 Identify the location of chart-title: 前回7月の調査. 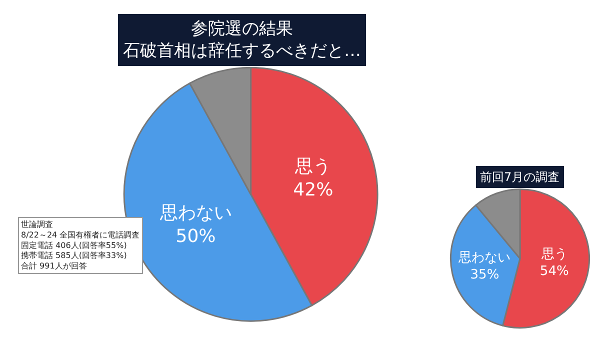
(520, 177).